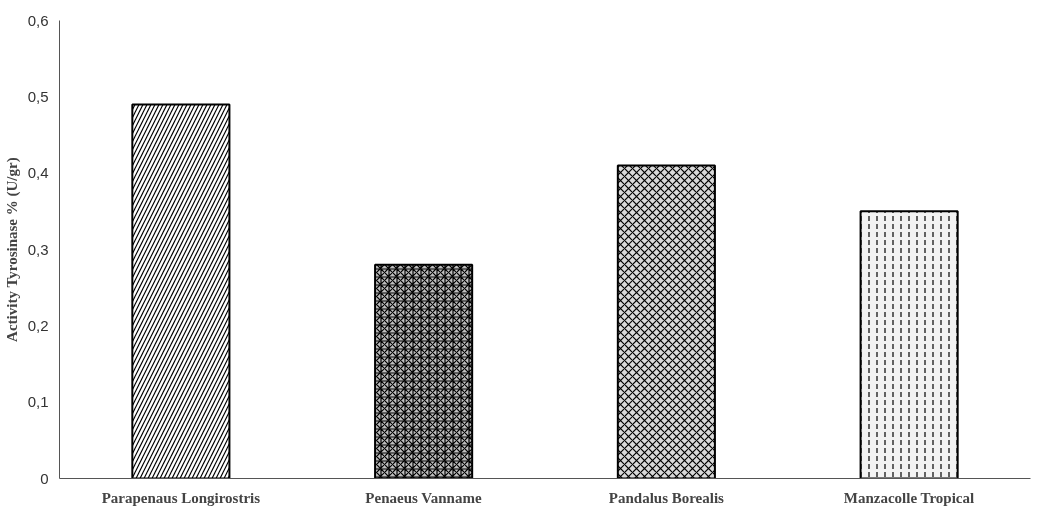 The width and height of the screenshot is (1062, 518). Describe the element at coordinates (38, 20) in the screenshot. I see `y-tick-label: 0,6` at that location.